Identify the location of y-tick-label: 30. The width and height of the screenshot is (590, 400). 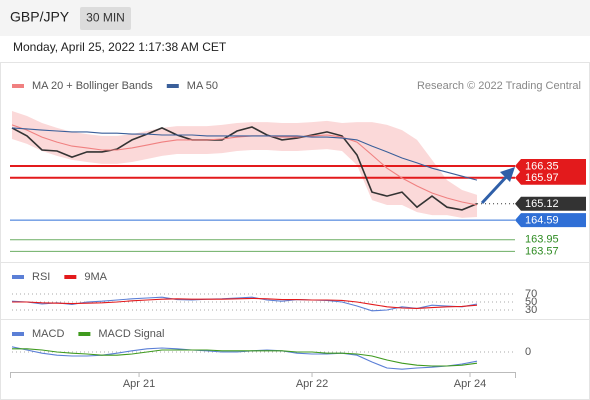
(531, 310).